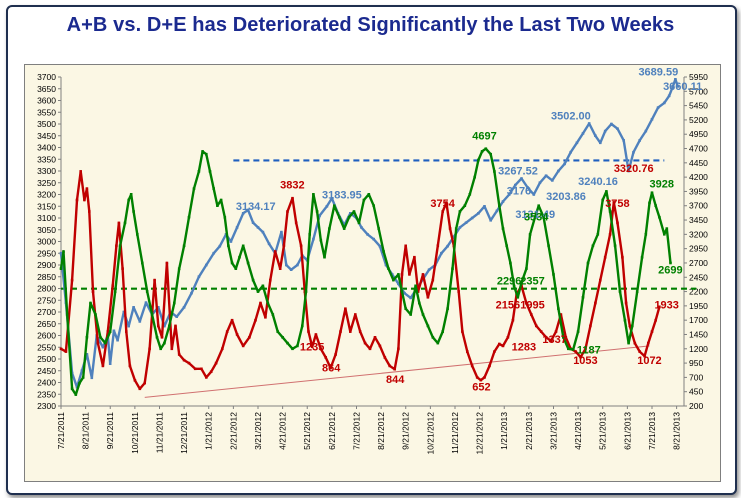 The width and height of the screenshot is (741, 498). Describe the element at coordinates (698, 177) in the screenshot. I see `y-right-tick-label: 4200` at that location.